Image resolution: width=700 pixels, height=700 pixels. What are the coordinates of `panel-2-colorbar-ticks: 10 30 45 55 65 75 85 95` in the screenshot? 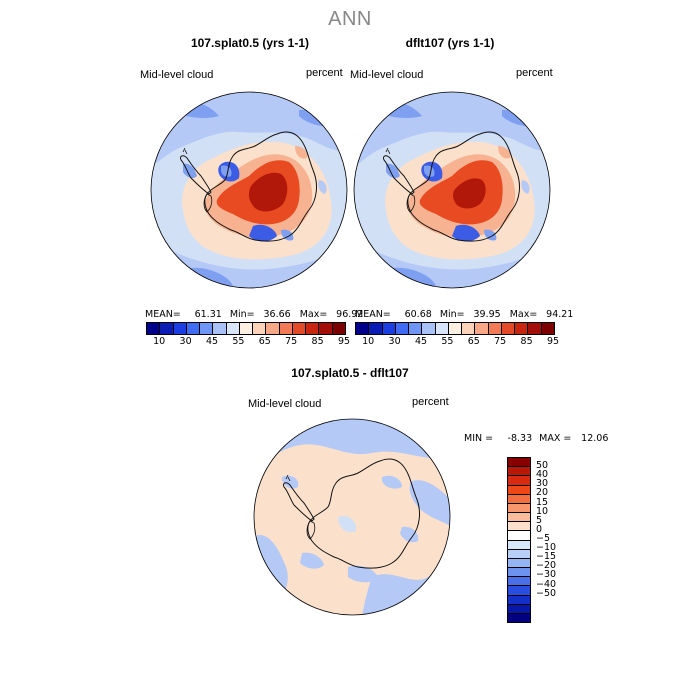 It's located at (457, 343).